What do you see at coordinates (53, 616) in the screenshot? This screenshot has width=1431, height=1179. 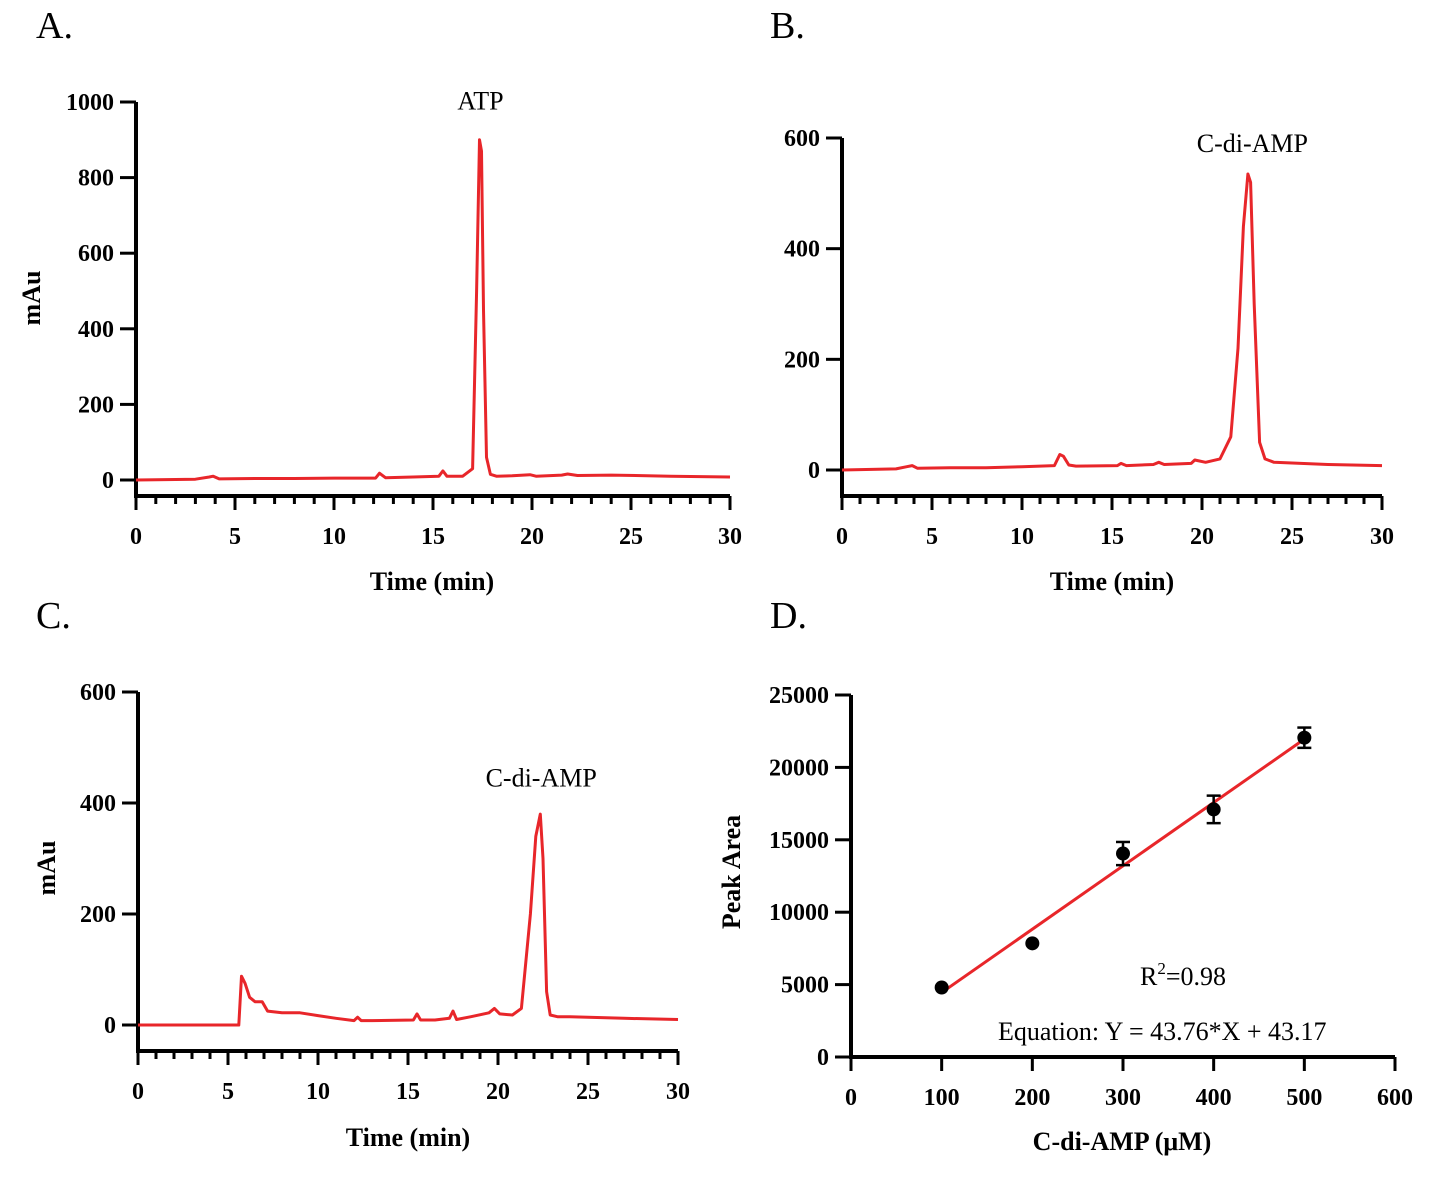 I see `panel-c-letter: C.` at bounding box center [53, 616].